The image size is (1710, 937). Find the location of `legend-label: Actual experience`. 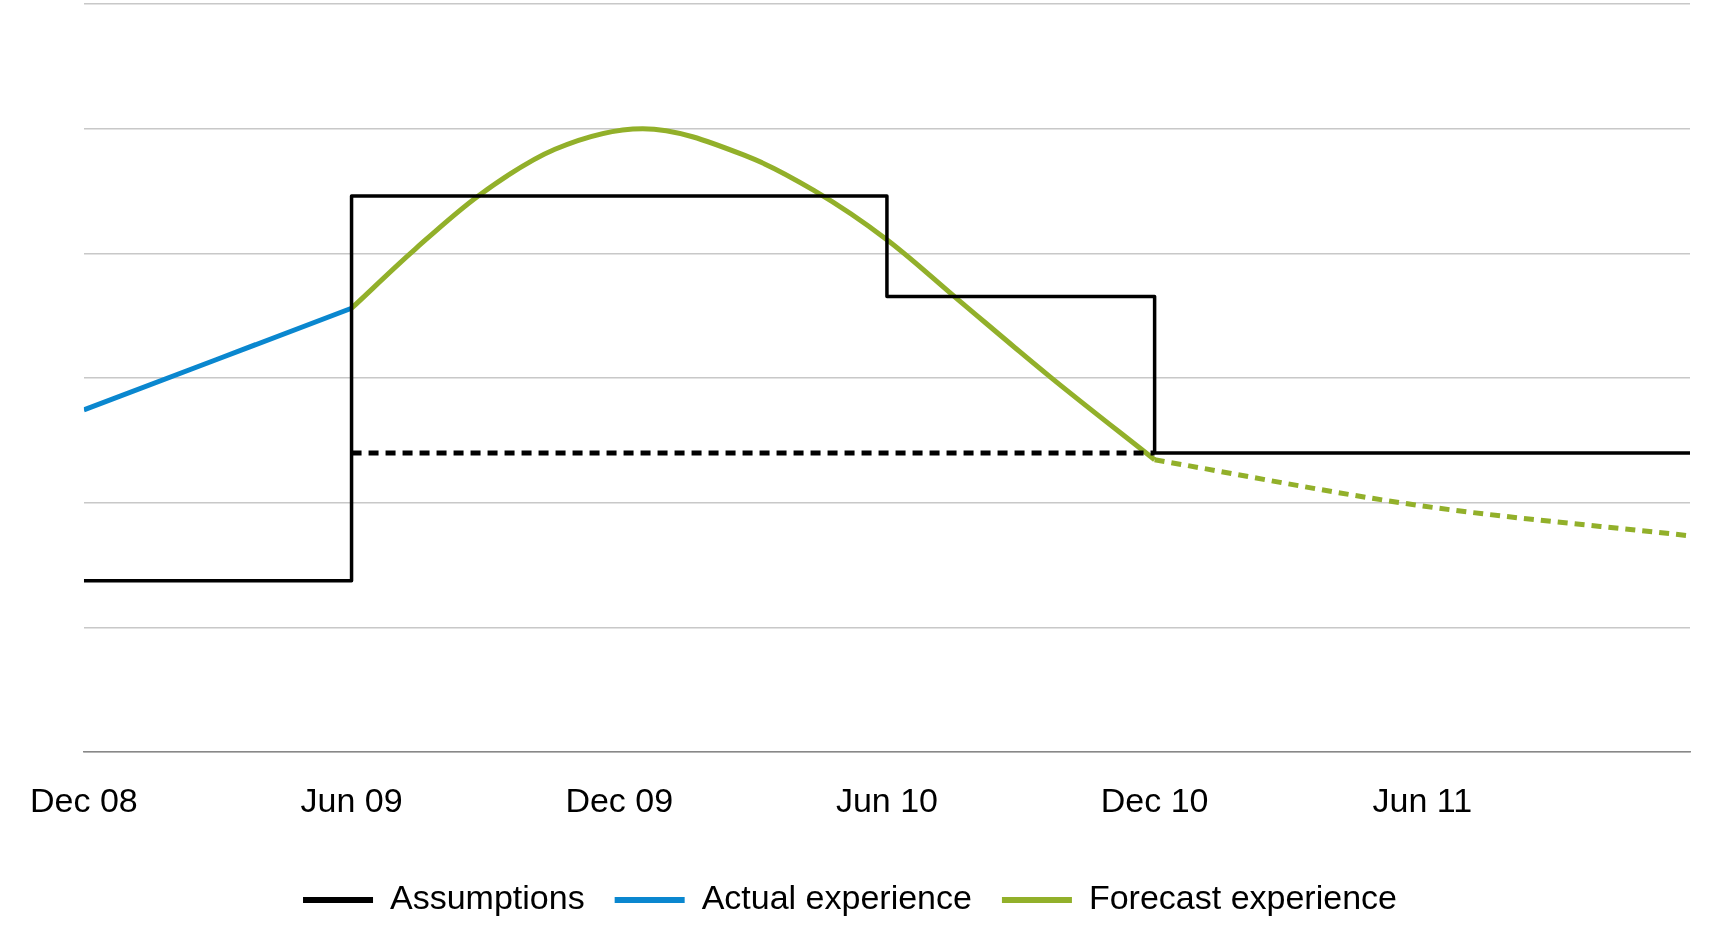

legend-label: Actual experience is located at coordinates (836, 897).